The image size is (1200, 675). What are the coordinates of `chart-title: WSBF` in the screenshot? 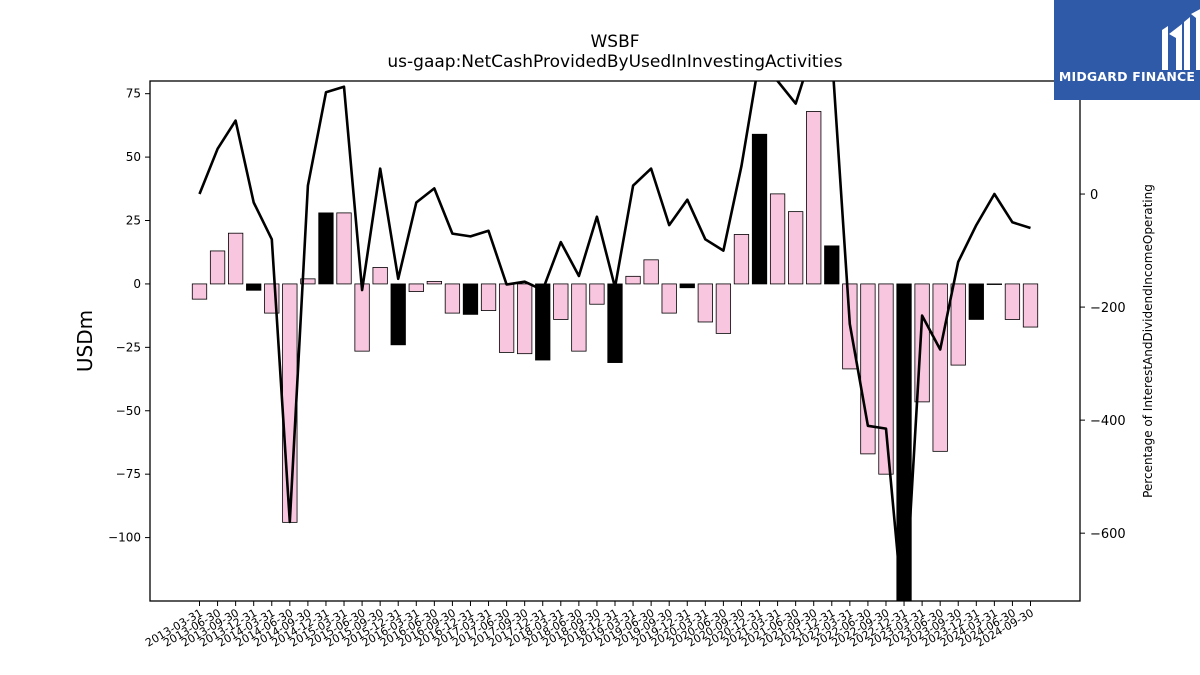 It's located at (615, 42).